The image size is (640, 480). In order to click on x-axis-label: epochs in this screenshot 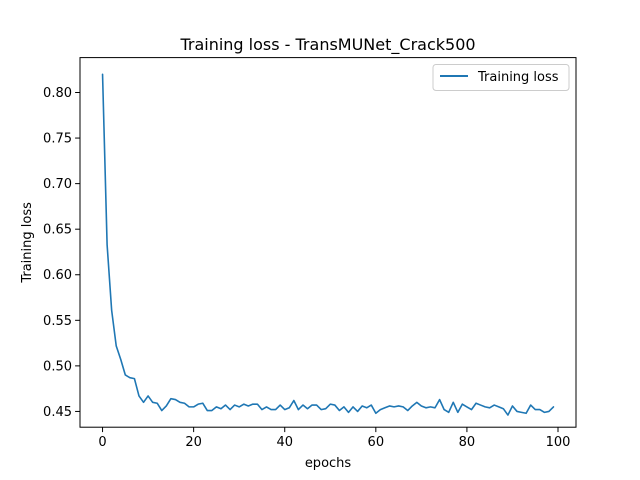, I will do `click(328, 463)`.